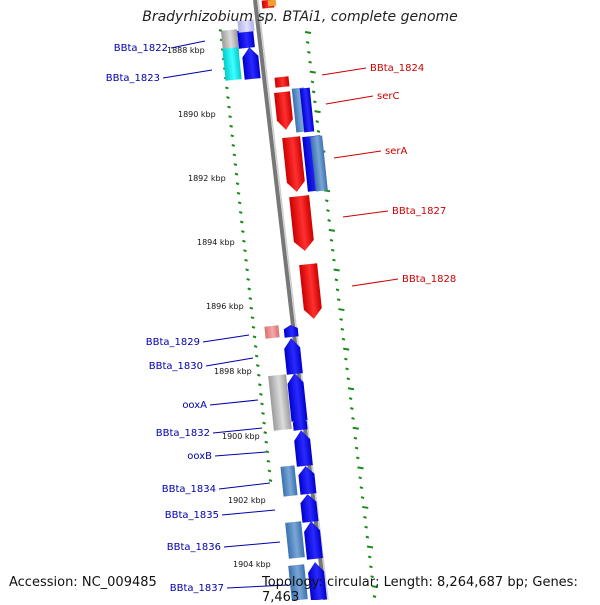 The width and height of the screenshot is (600, 605). Describe the element at coordinates (247, 500) in the screenshot. I see `scale-label: 1902 kbp` at that location.